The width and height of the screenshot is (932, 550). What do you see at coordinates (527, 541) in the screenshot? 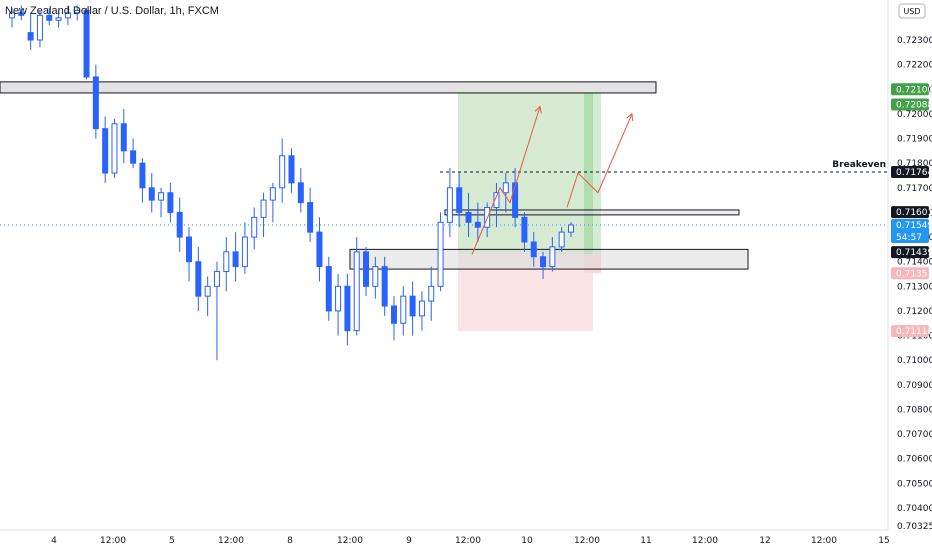
I see `time-tick-label: 10` at bounding box center [527, 541].